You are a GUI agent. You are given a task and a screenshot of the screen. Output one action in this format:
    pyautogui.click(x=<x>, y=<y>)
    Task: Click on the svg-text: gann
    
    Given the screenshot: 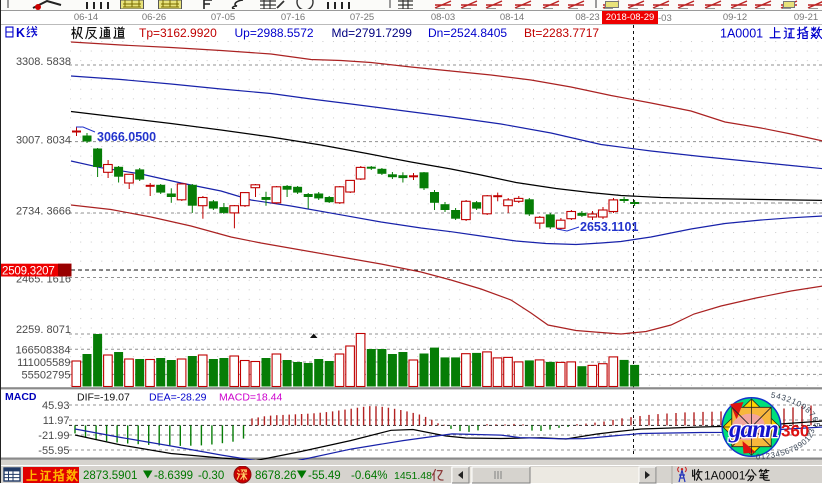 What is the action you would take?
    pyautogui.click(x=753, y=429)
    